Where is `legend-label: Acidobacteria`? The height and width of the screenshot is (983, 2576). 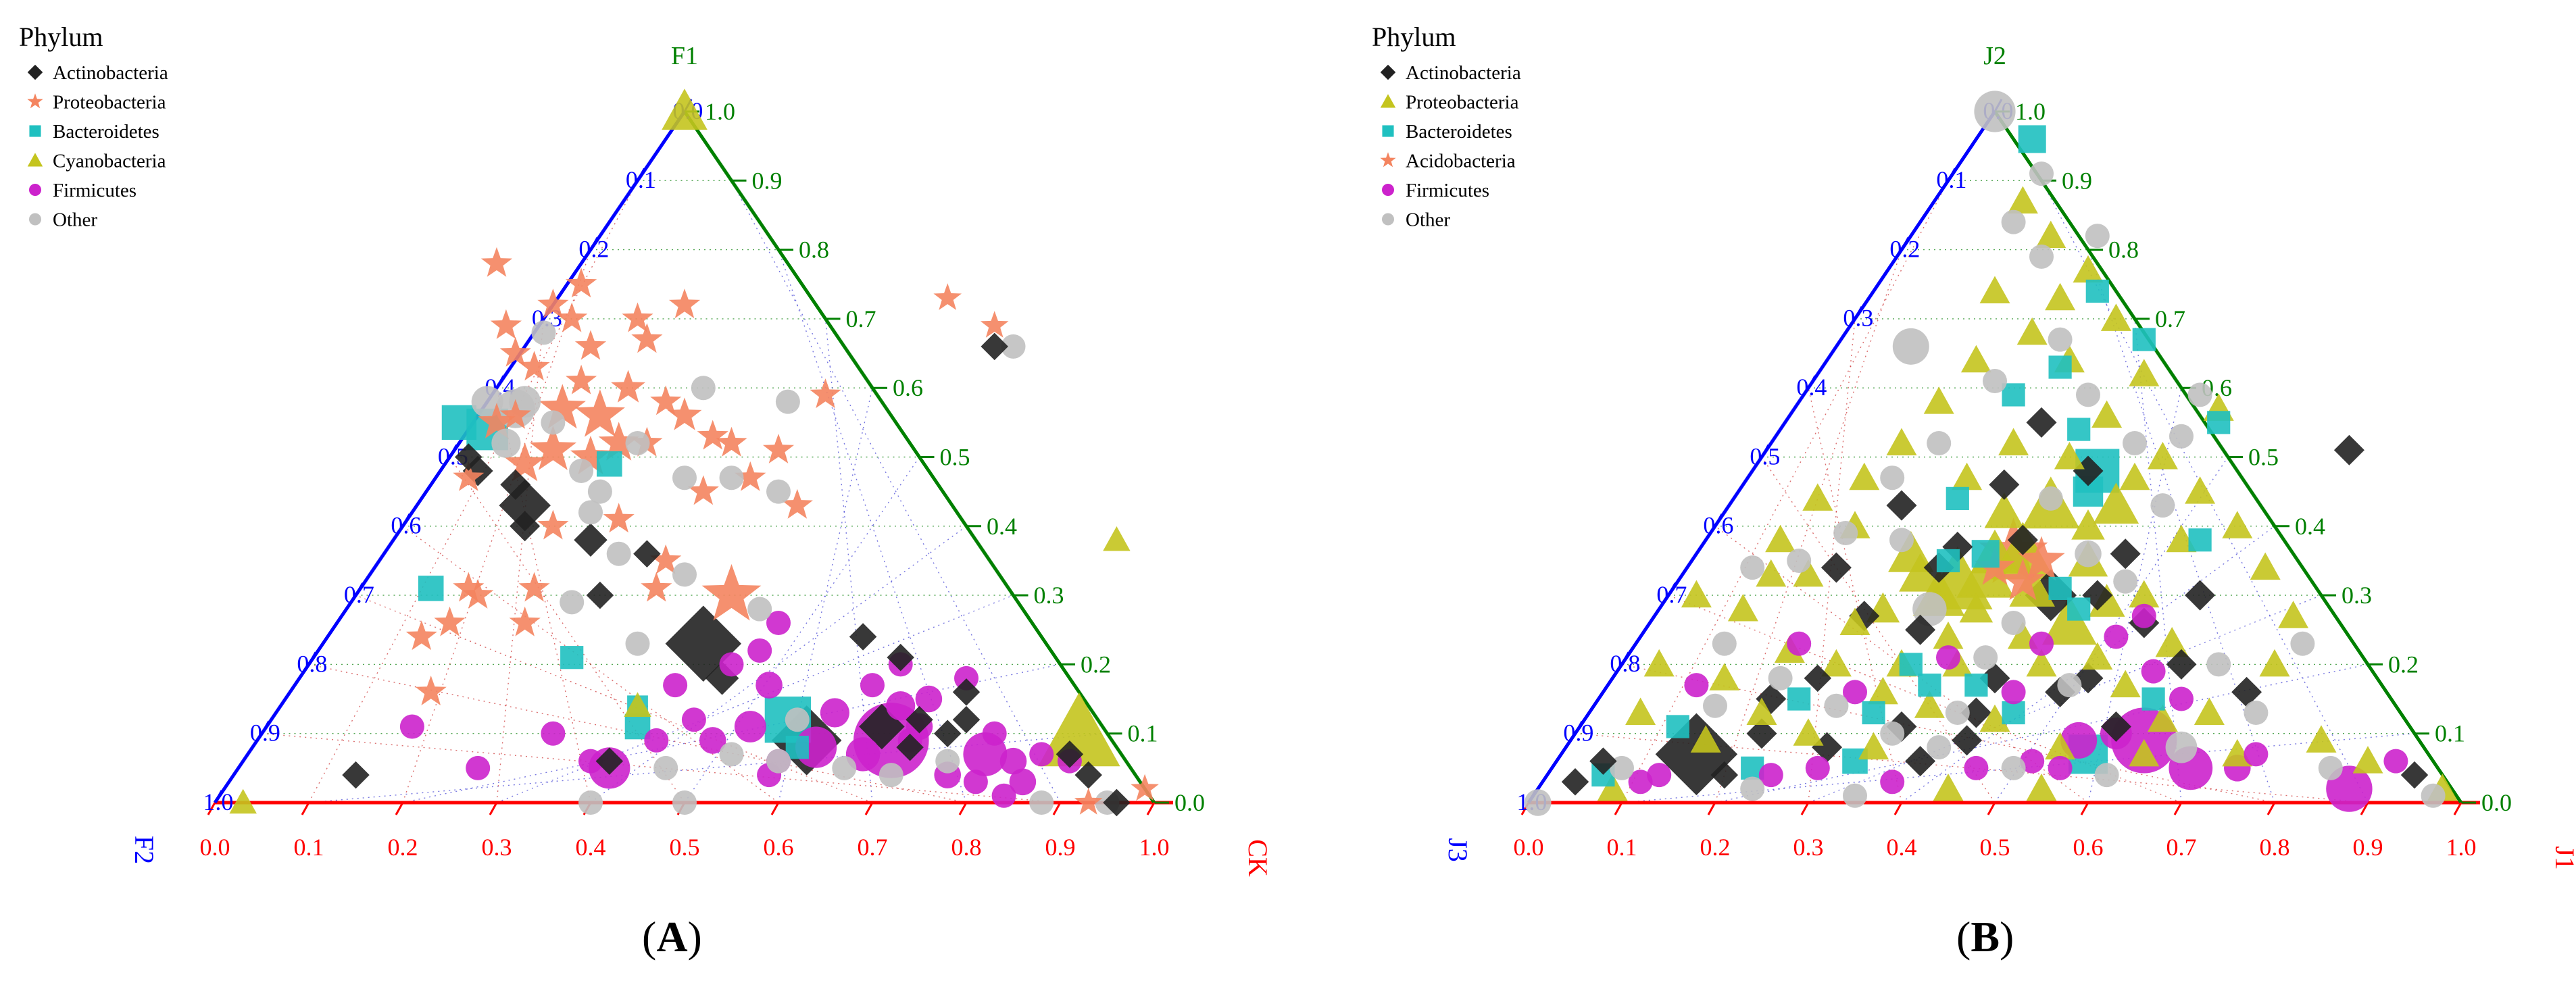 legend-label: Acidobacteria is located at coordinates (1461, 161).